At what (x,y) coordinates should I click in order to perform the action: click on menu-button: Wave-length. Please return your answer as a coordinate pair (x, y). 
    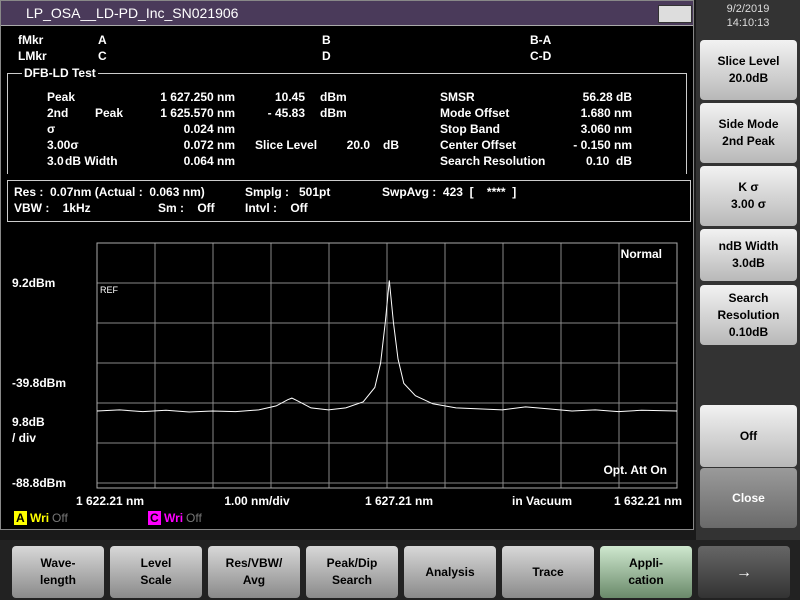
    Looking at the image, I should click on (58, 572).